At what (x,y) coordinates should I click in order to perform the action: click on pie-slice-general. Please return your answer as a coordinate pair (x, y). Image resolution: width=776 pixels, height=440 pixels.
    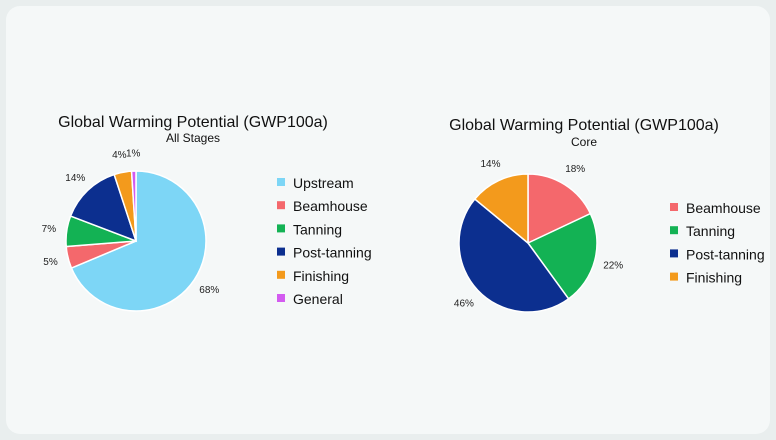
    Looking at the image, I should click on (133, 206).